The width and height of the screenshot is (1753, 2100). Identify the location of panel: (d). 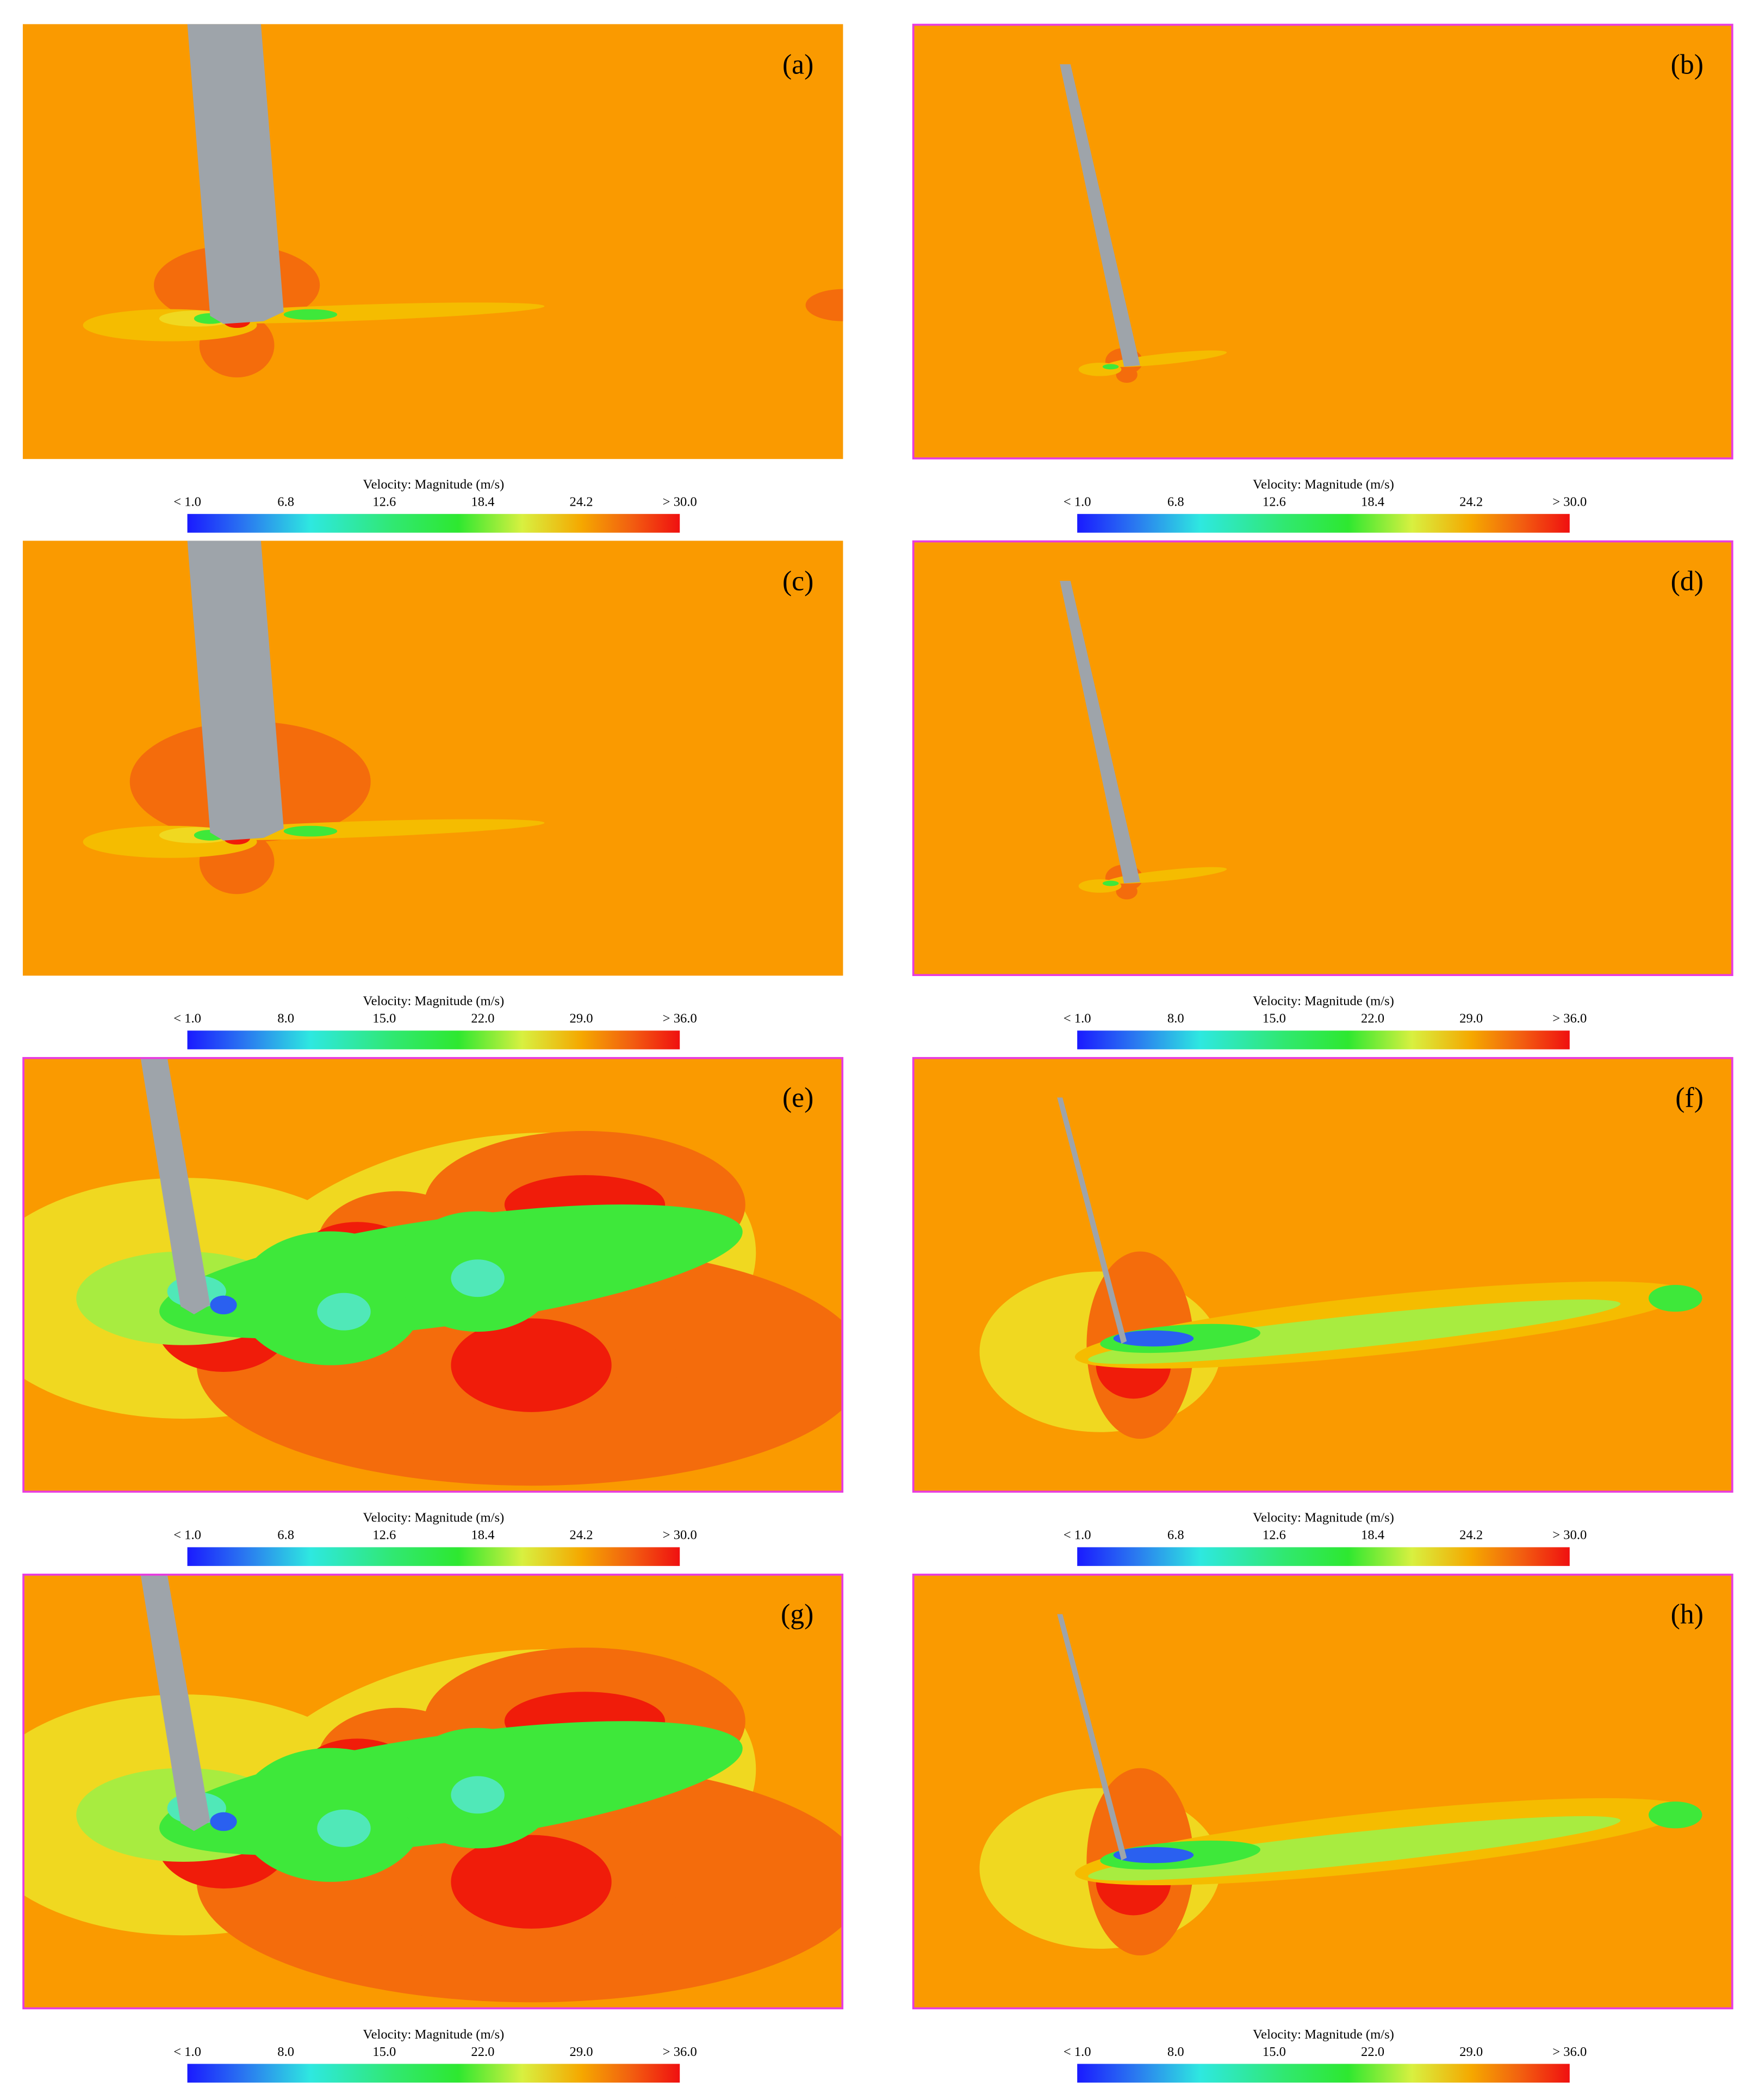
(1323, 759).